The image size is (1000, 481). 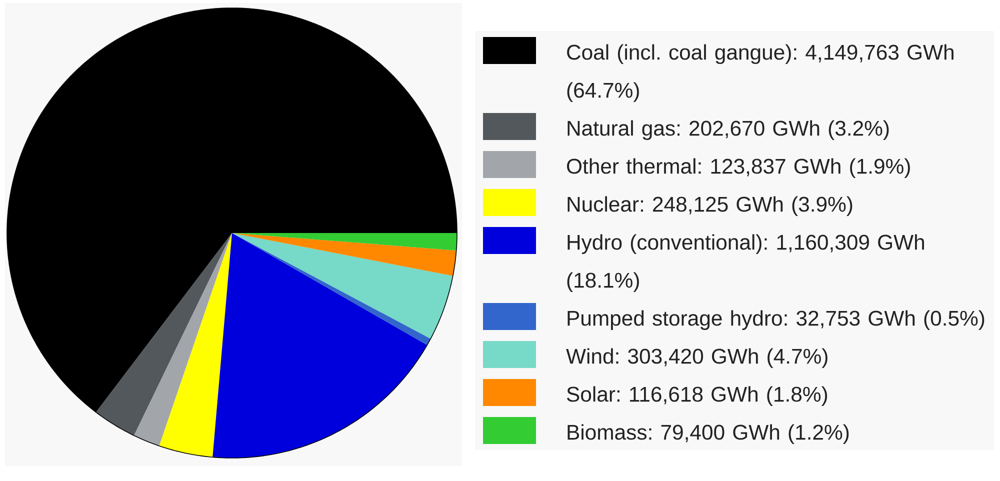 What do you see at coordinates (745, 263) in the screenshot?
I see `legend-label: Hydro (conventional): 1,160,309 GWh (18.1%)` at bounding box center [745, 263].